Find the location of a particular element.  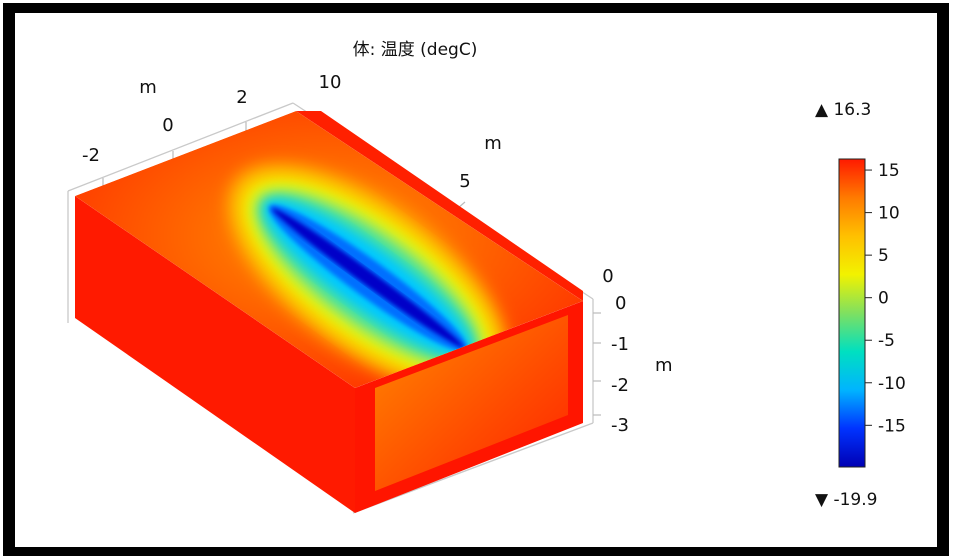

x-tick-label: -2 is located at coordinates (91, 155).